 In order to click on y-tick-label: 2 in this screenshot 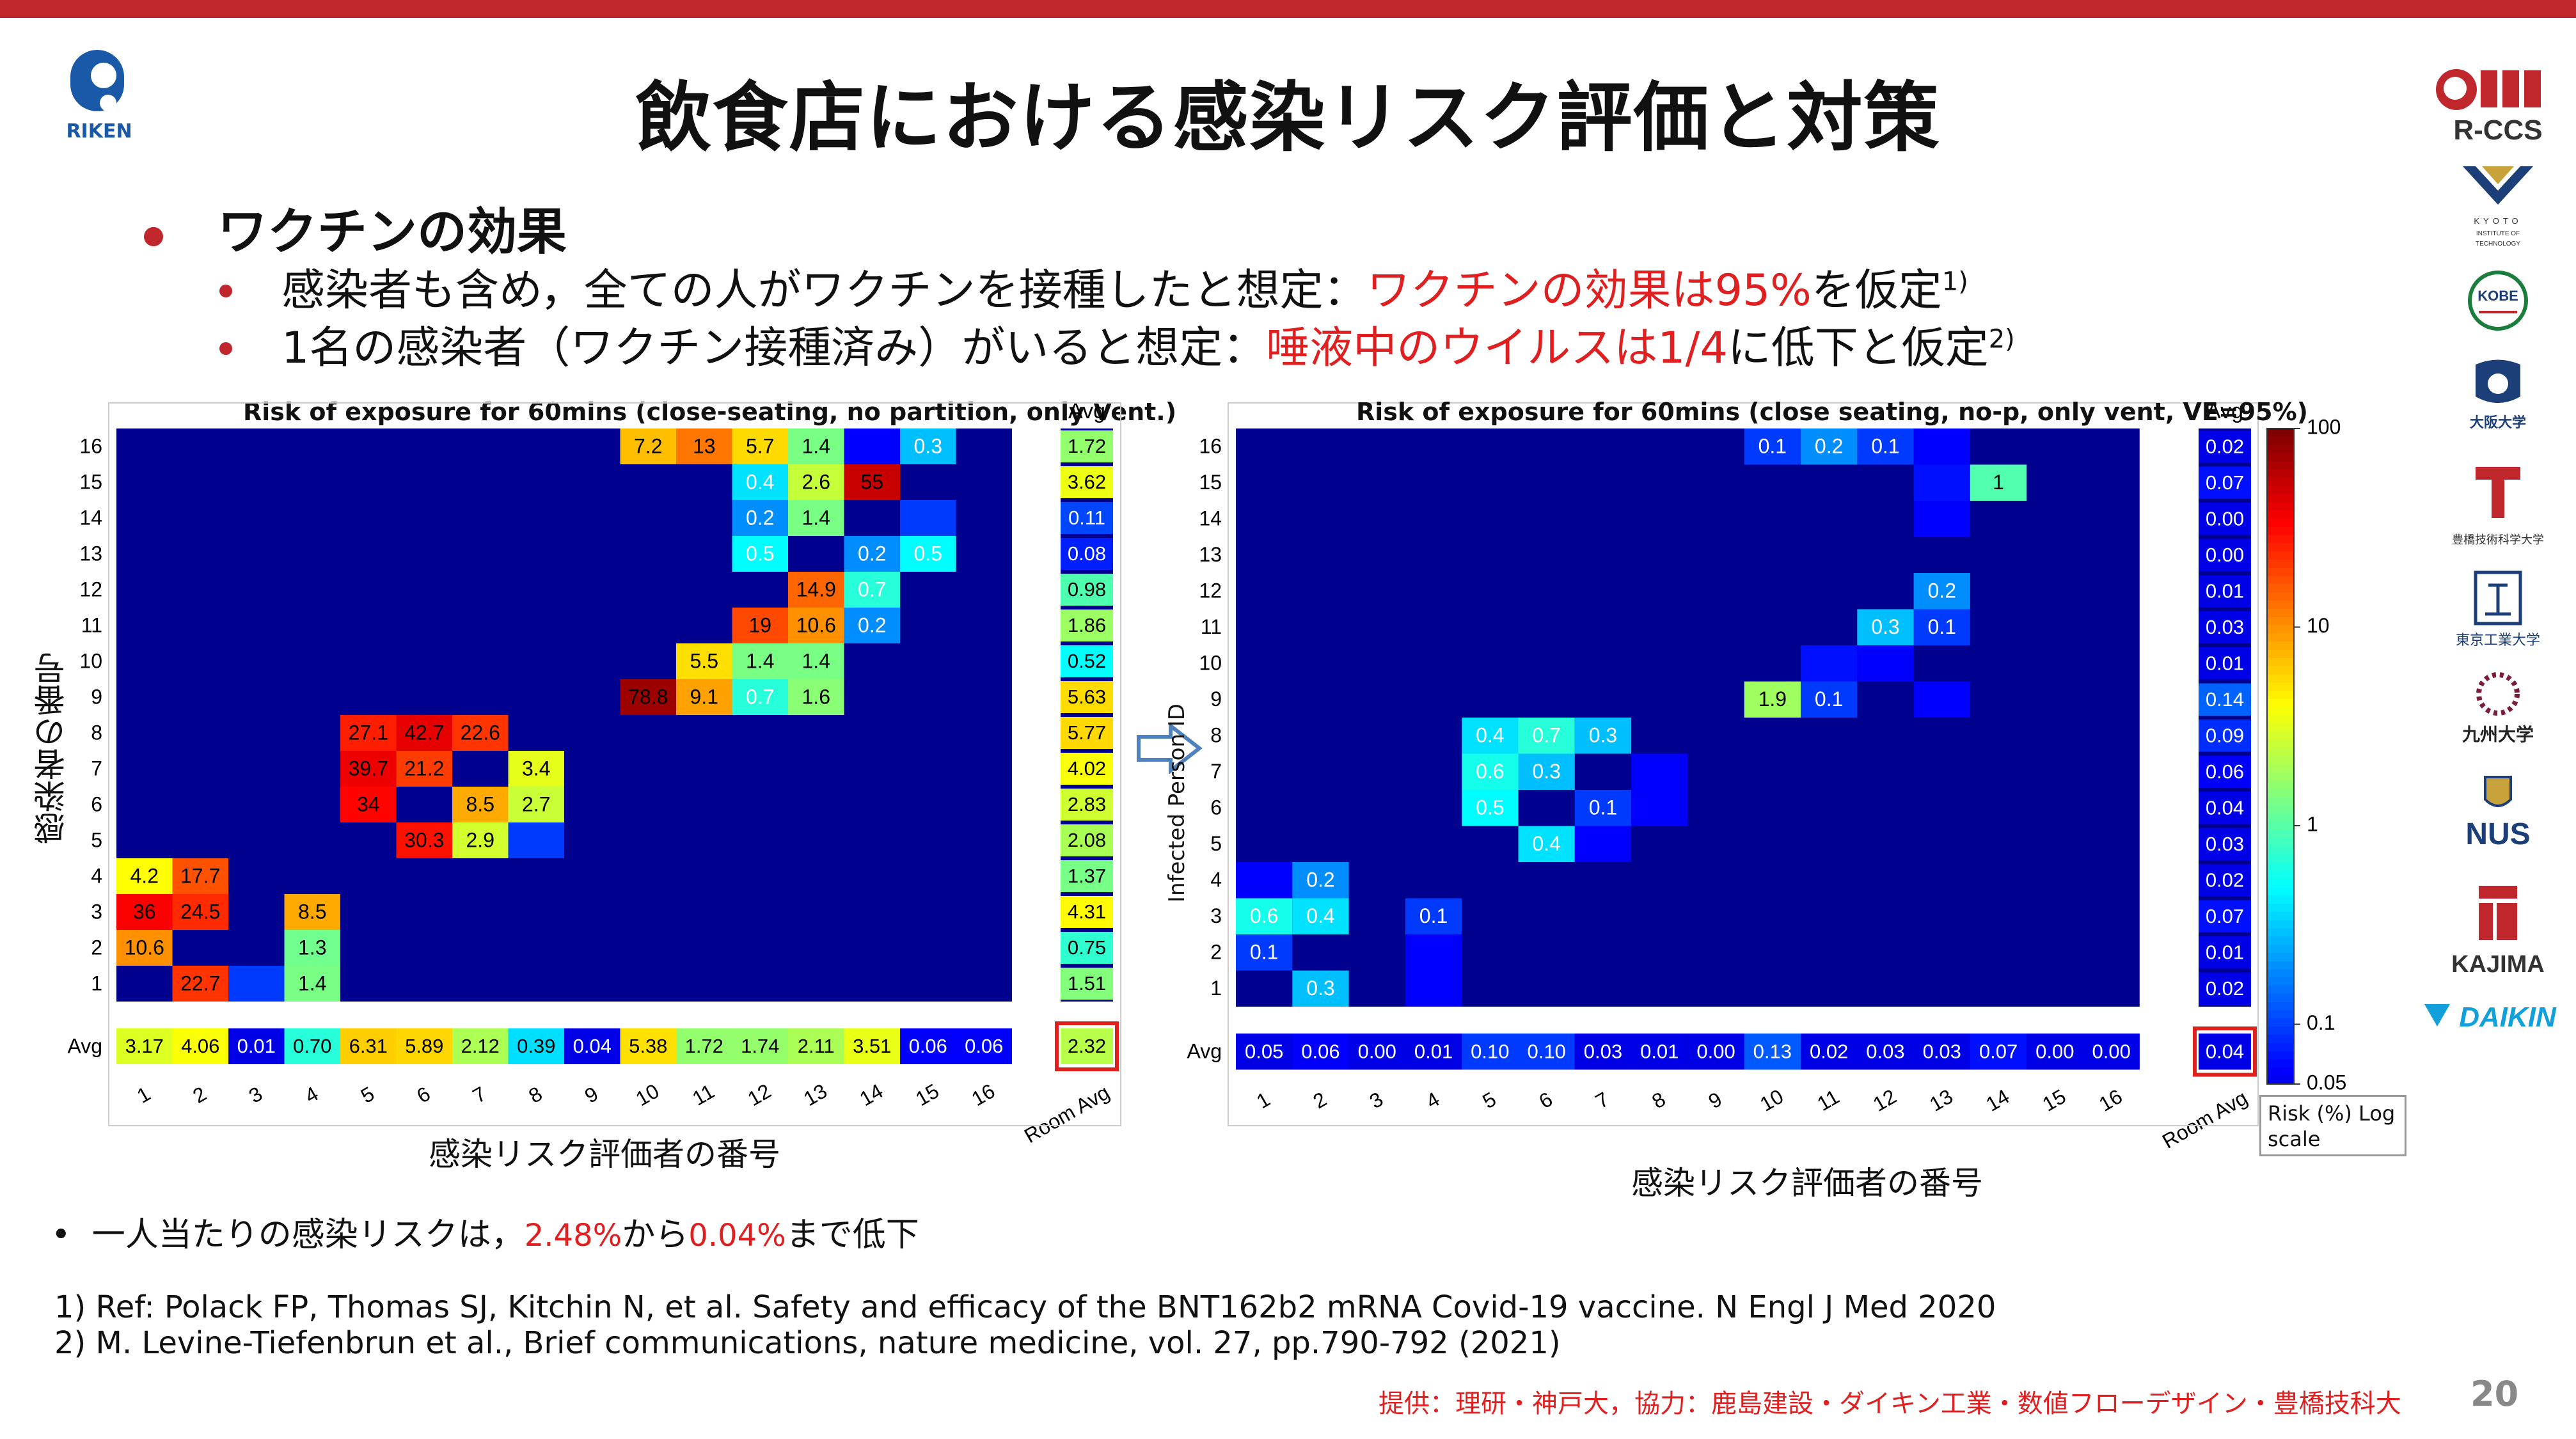, I will do `click(1216, 952)`.